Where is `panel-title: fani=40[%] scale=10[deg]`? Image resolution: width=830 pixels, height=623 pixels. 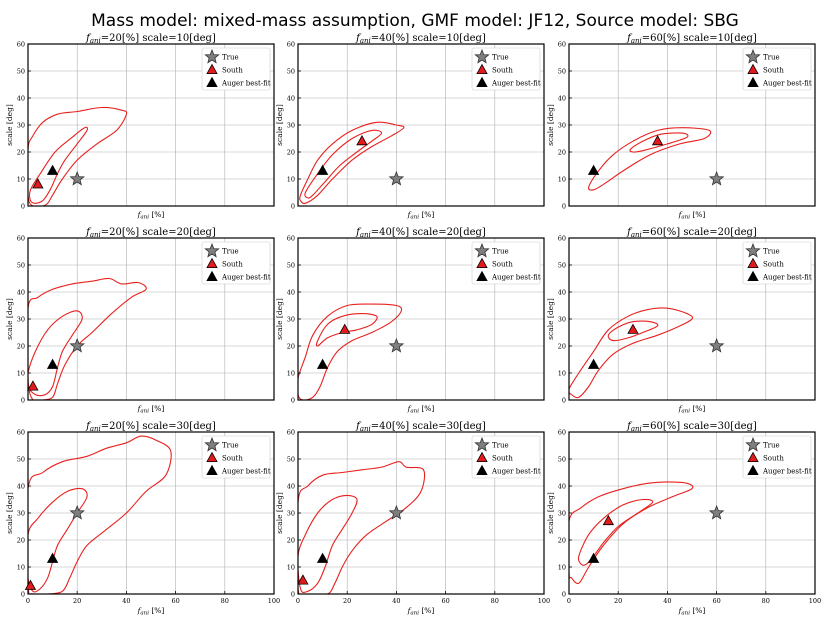 panel-title: fani=40[%] scale=10[deg] is located at coordinates (420, 39).